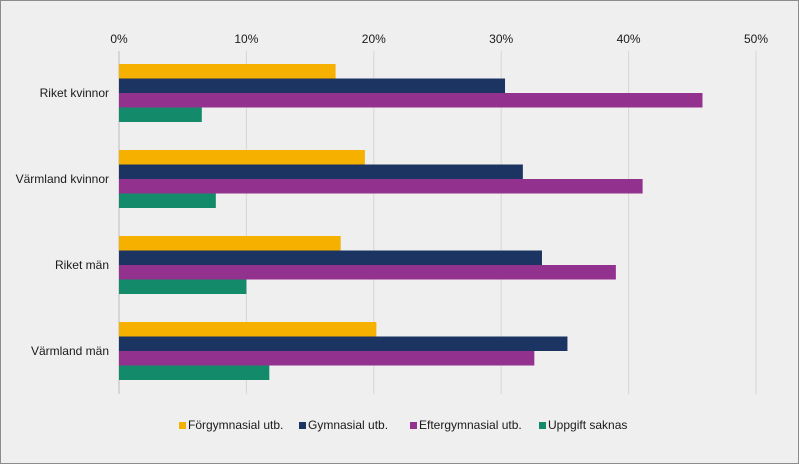  What do you see at coordinates (501, 39) in the screenshot?
I see `x-tick-label: 30%` at bounding box center [501, 39].